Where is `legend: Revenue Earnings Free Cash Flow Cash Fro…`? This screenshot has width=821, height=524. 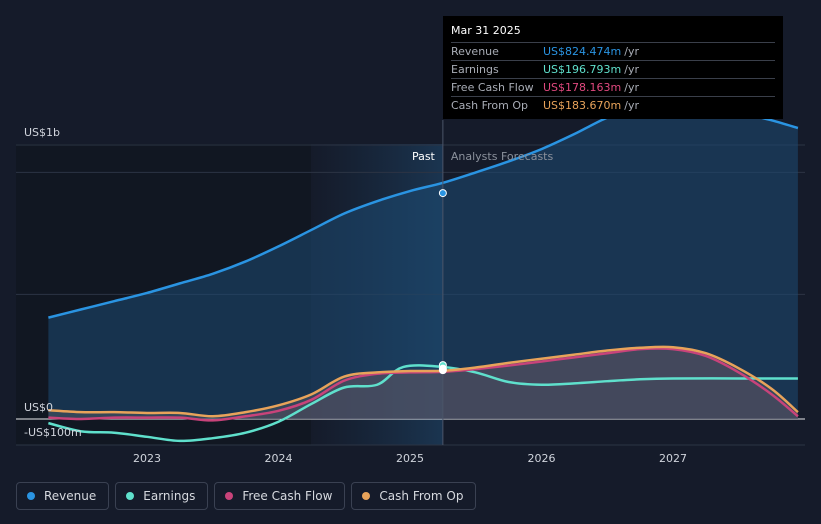
legend: Revenue Earnings Free Cash Flow Cash Fro… is located at coordinates (246, 497).